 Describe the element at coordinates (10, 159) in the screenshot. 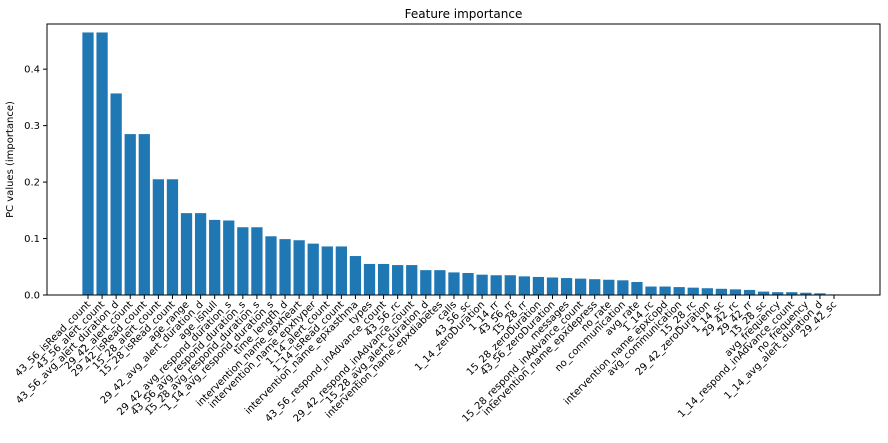

I see `y-axis-label: PC values (importance)` at that location.